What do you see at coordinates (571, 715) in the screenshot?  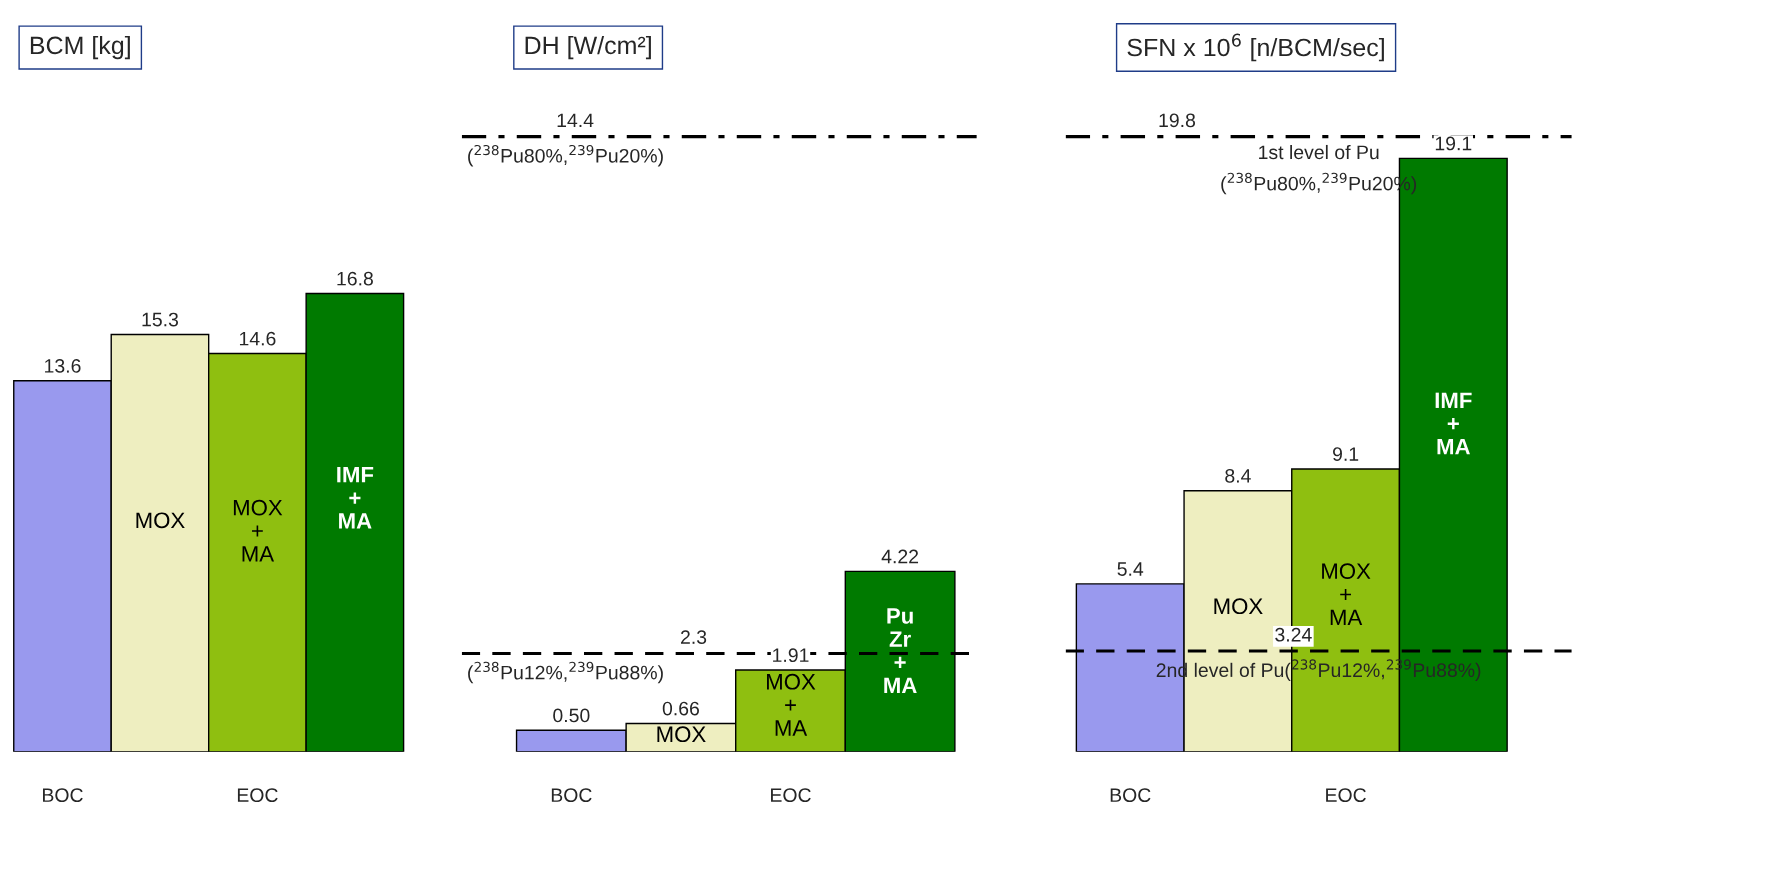 I see `data-label: 0.50` at bounding box center [571, 715].